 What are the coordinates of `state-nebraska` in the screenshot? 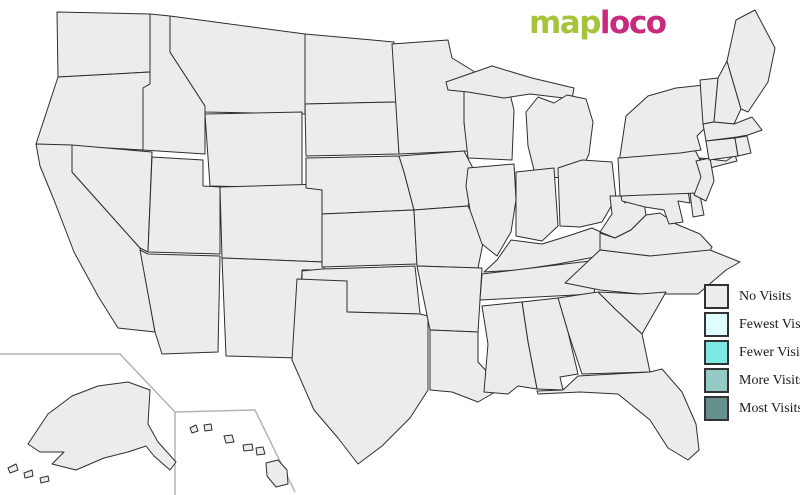 It's located at (360, 185).